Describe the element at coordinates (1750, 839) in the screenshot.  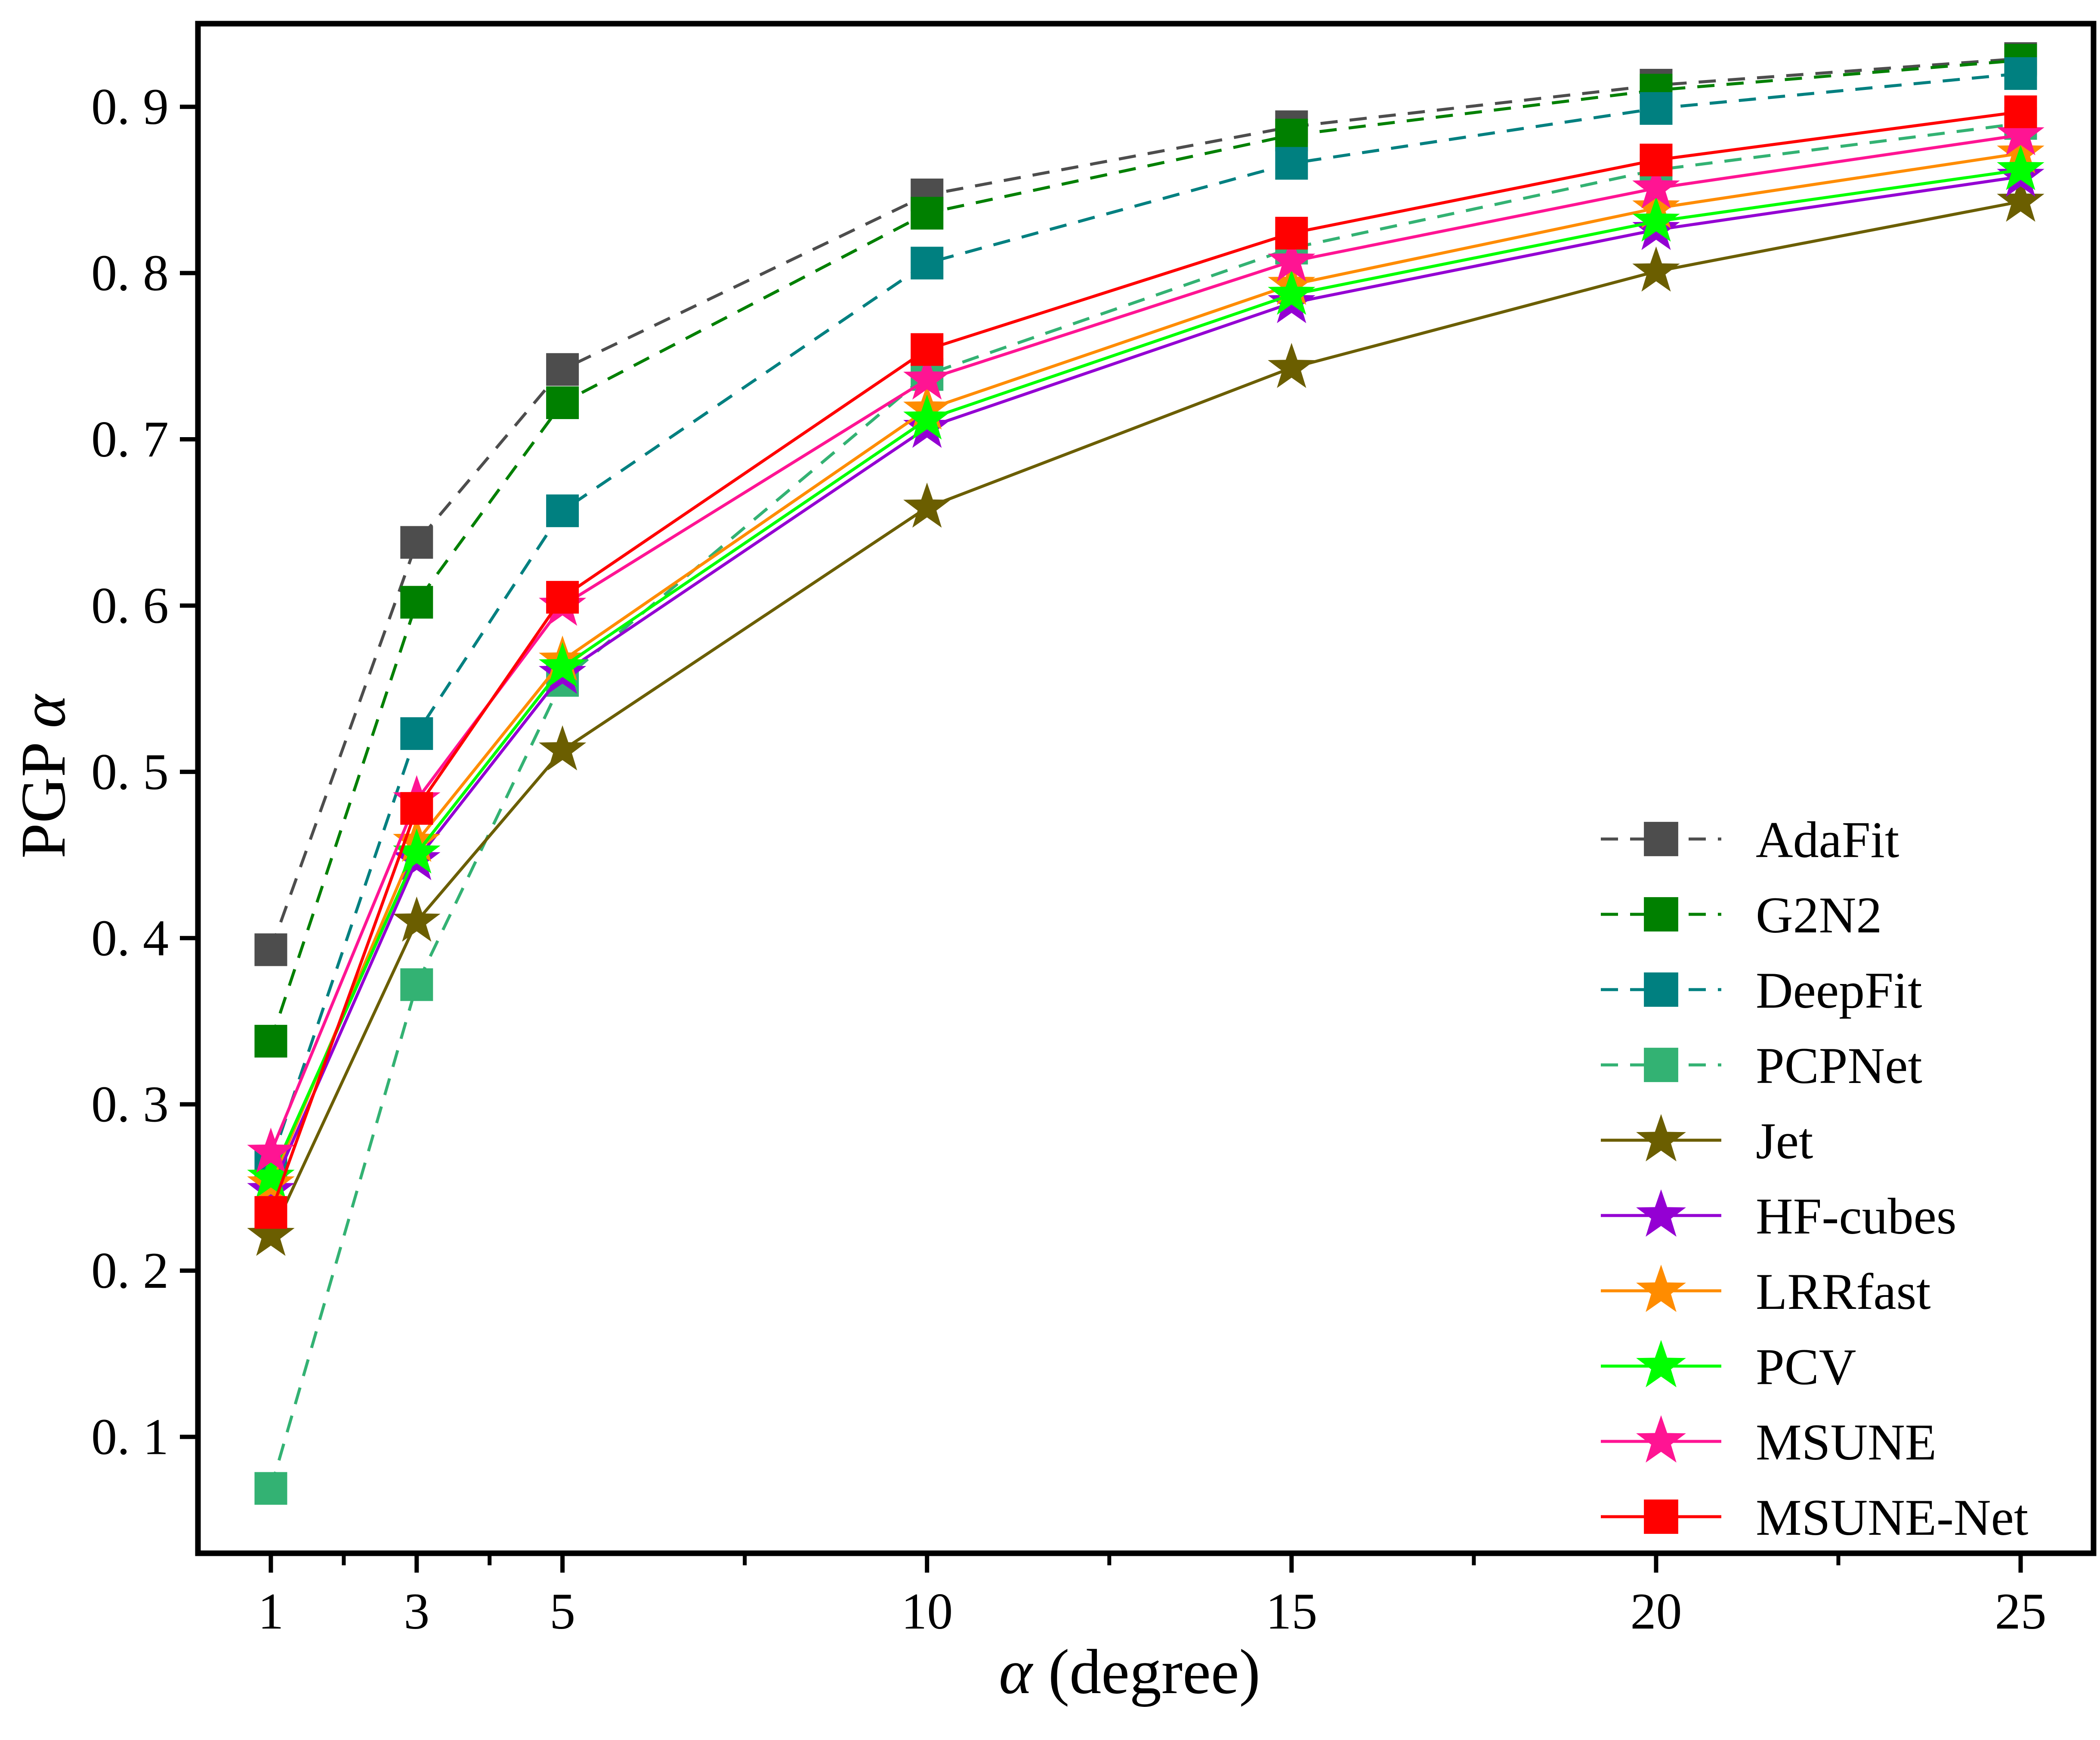
I see `legend-item-adafit: AdaFit` at that location.